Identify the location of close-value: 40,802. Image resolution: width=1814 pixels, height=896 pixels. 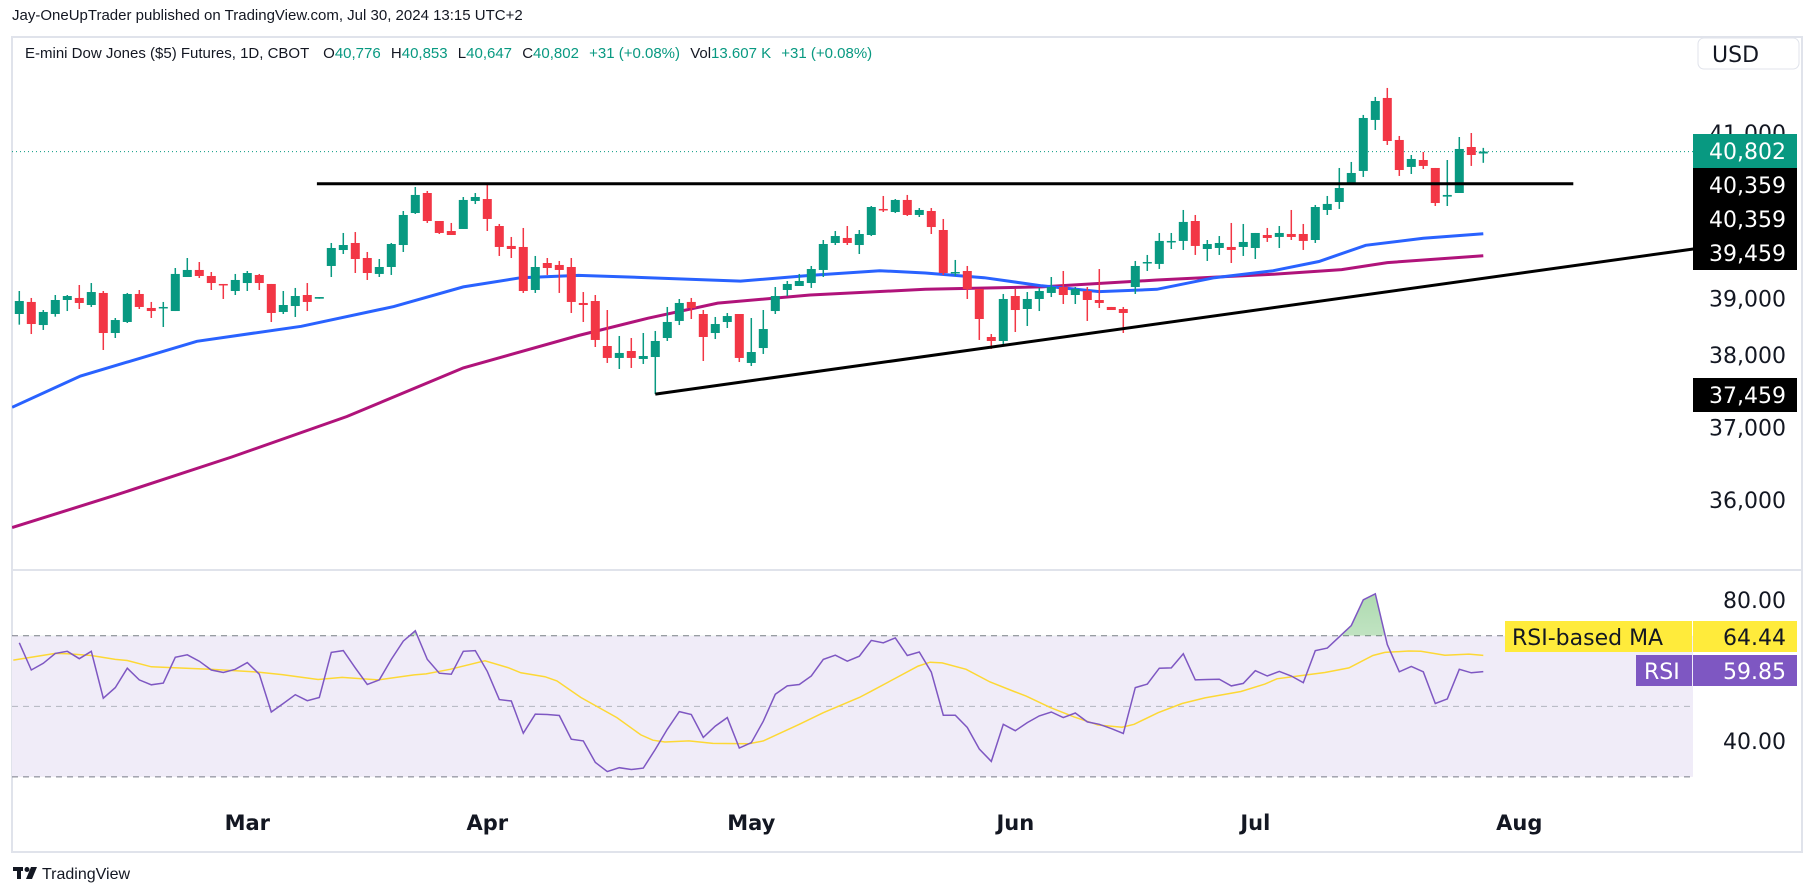
(556, 53).